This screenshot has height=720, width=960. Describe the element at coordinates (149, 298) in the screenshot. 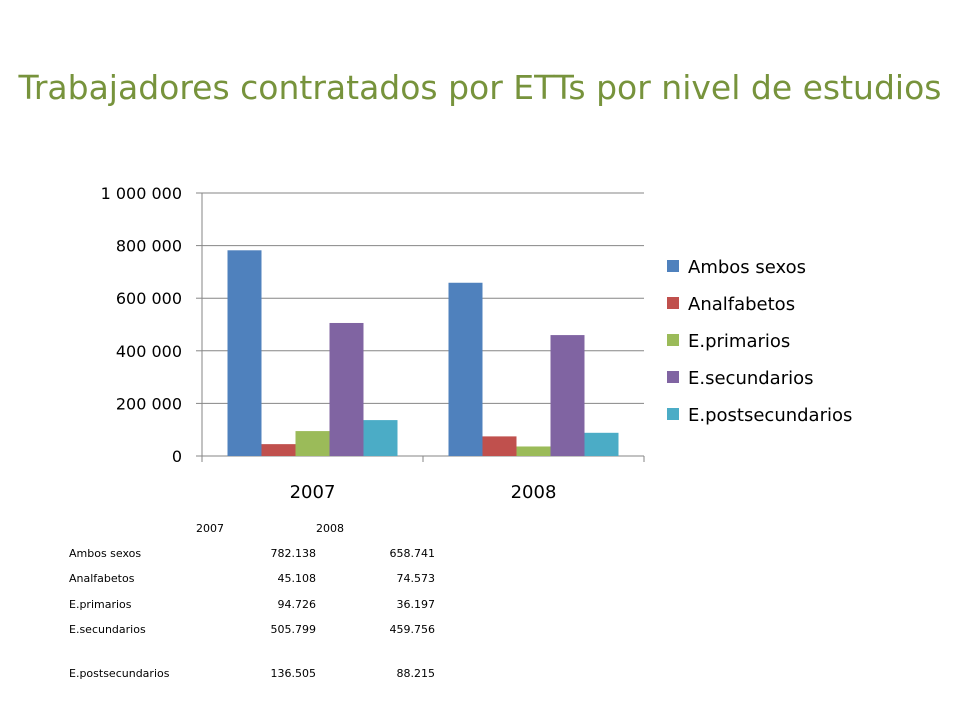

I see `y-tick-label: 600 000` at that location.